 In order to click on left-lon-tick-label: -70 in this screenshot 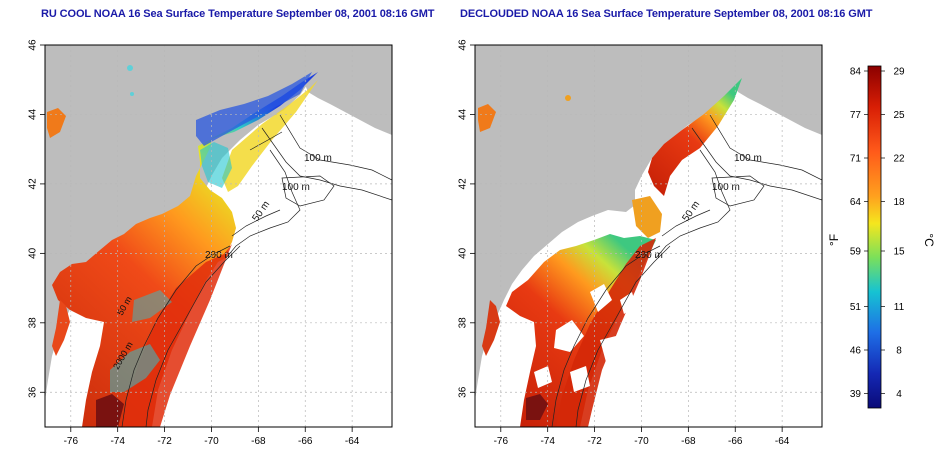, I will do `click(211, 441)`.